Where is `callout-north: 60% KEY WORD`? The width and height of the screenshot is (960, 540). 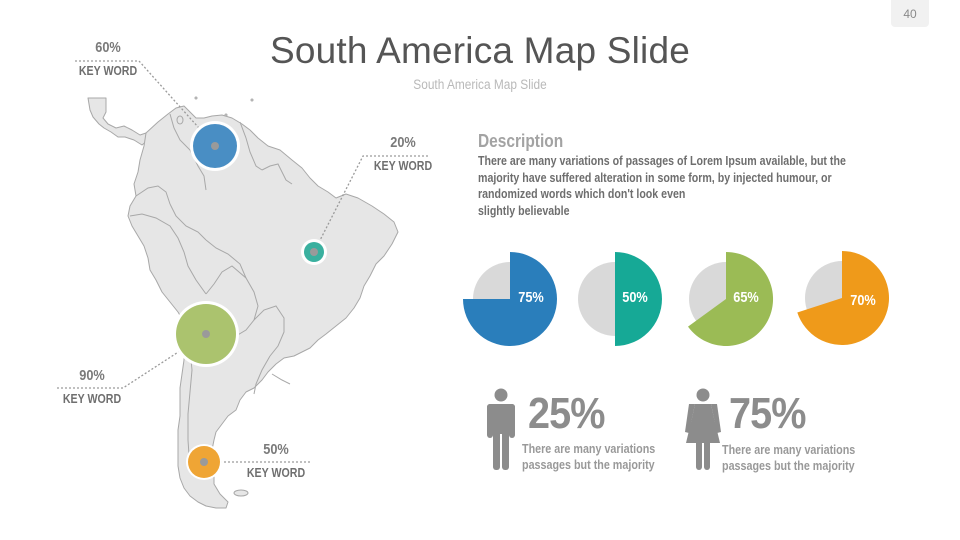
callout-north: 60% KEY WORD is located at coordinates (108, 58).